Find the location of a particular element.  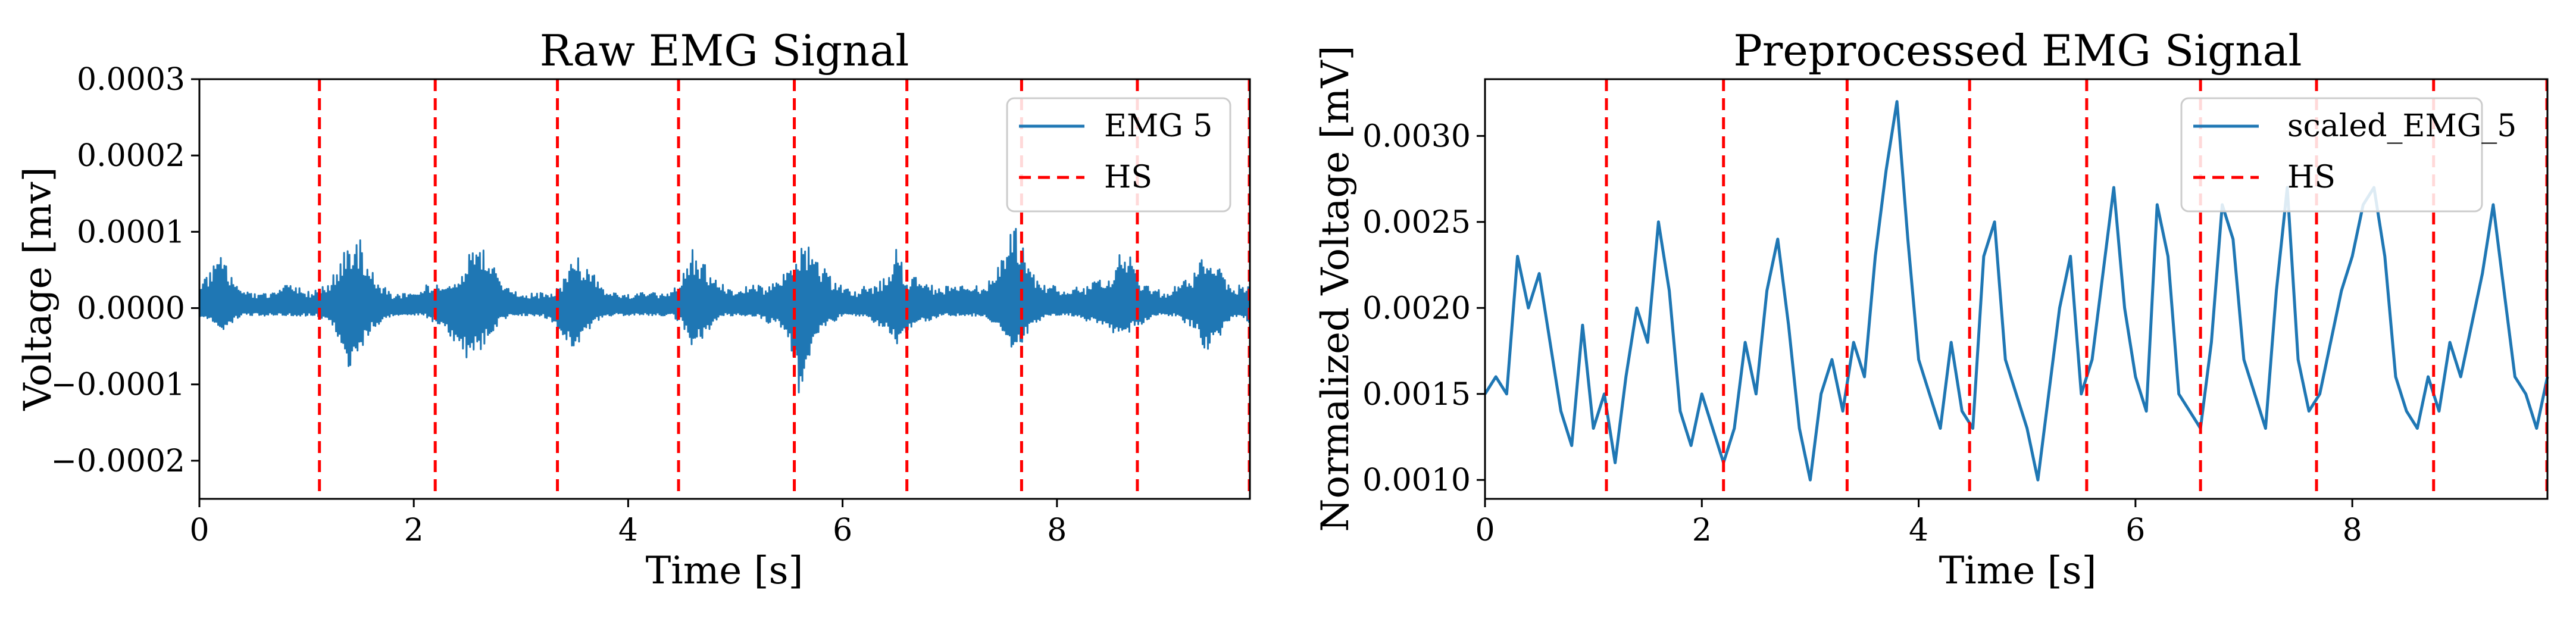

y-tick-label: 0.0025 is located at coordinates (1416, 223).